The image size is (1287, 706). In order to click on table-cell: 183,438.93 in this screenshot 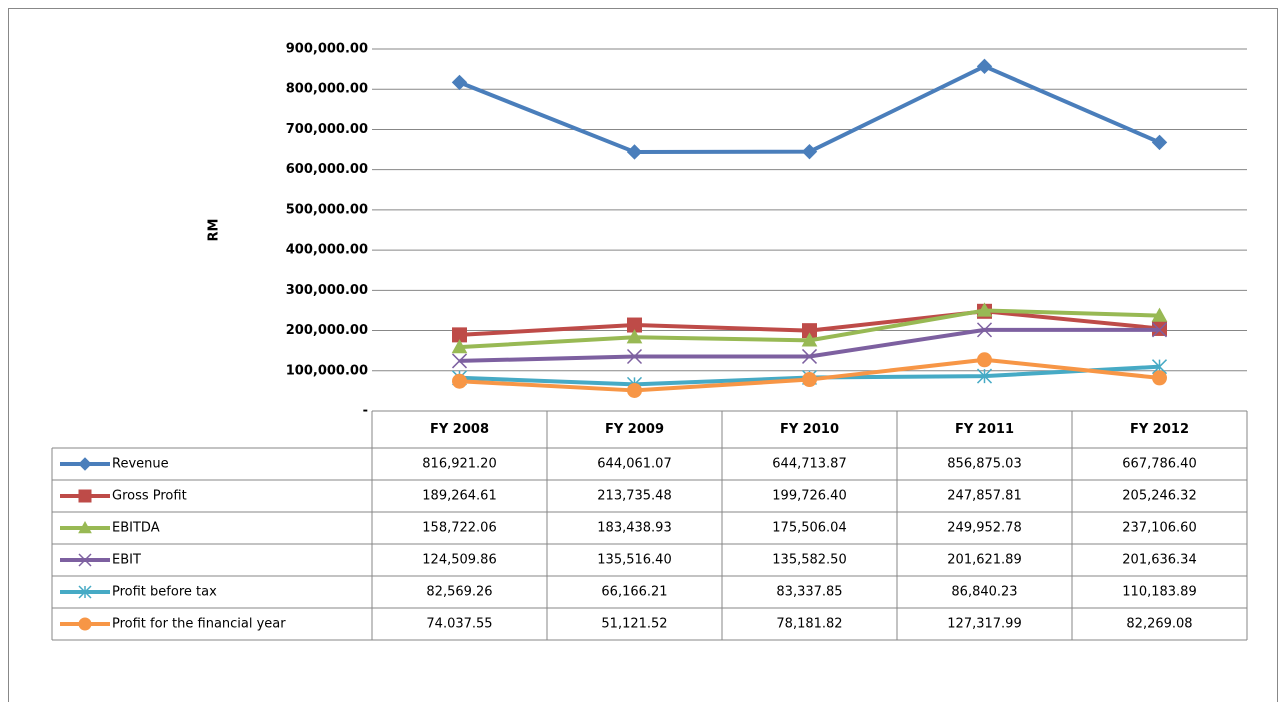, I will do `click(634, 528)`.